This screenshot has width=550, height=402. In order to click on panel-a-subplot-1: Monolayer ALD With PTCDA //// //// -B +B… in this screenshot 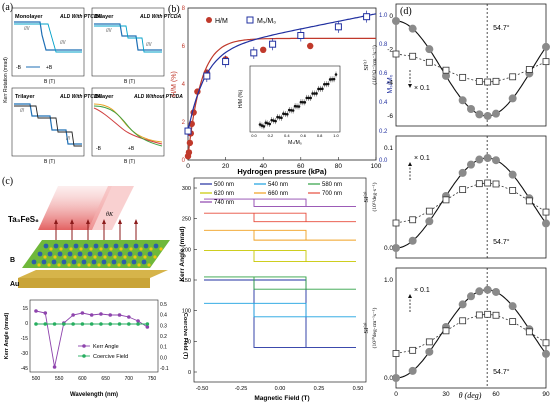, I will do `click(56, 46)`.